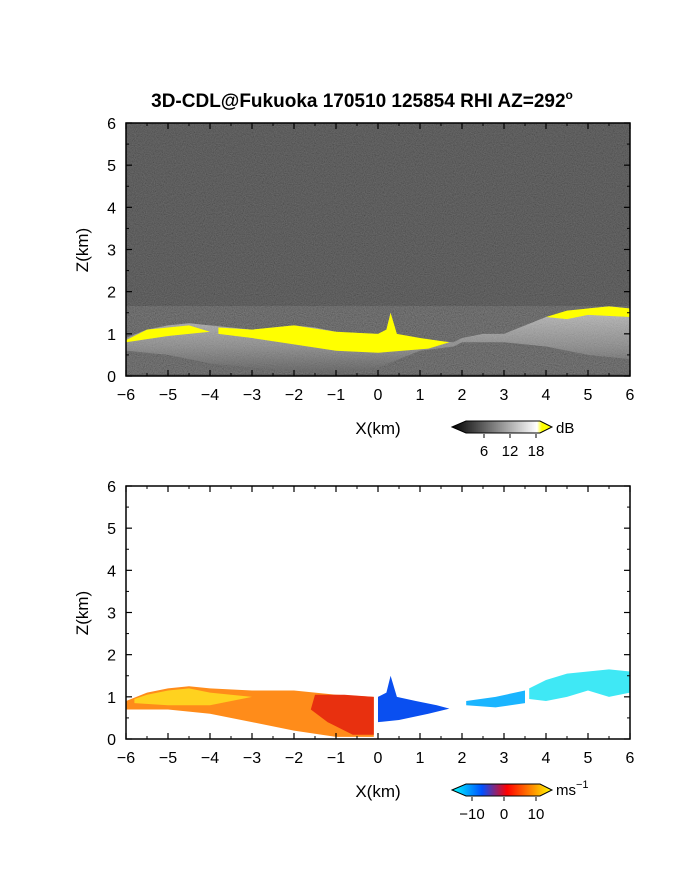 Image resolution: width=680 pixels, height=880 pixels. Describe the element at coordinates (484, 451) in the screenshot. I see `colorbar-tick-label: 6` at that location.